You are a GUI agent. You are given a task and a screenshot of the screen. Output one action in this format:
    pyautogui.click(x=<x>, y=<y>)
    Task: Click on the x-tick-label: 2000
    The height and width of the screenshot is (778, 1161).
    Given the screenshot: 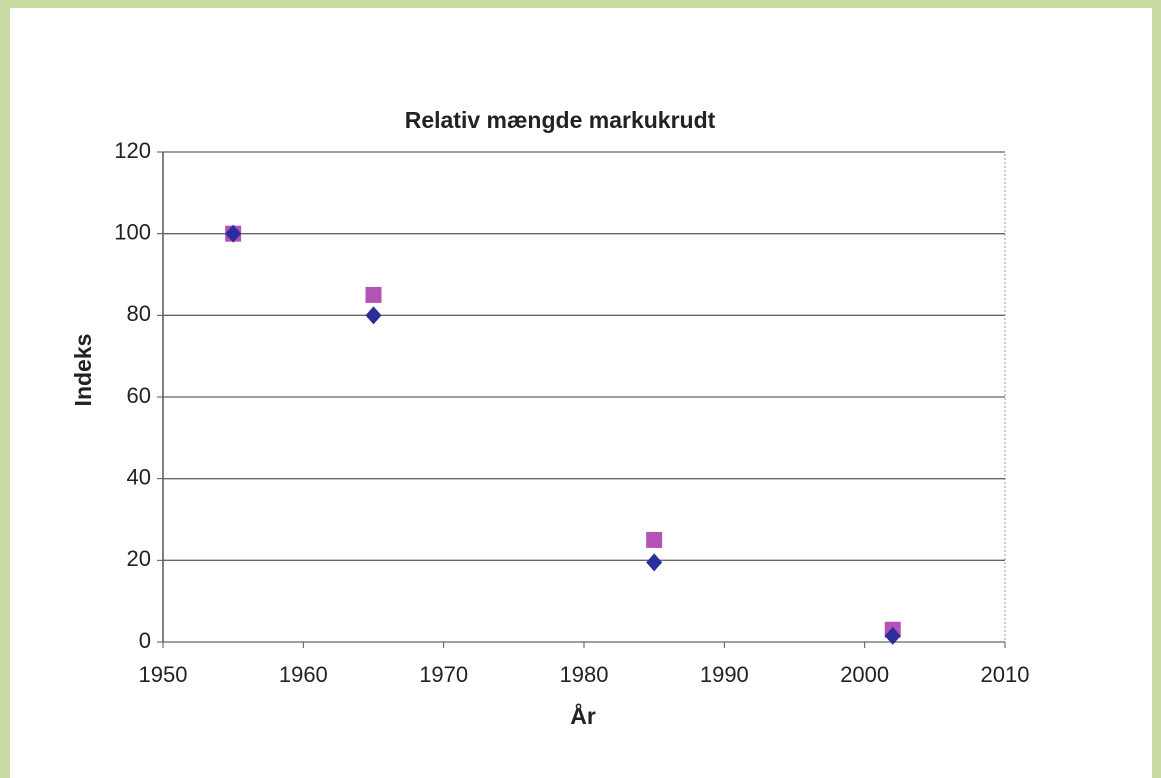 What is the action you would take?
    pyautogui.click(x=864, y=674)
    